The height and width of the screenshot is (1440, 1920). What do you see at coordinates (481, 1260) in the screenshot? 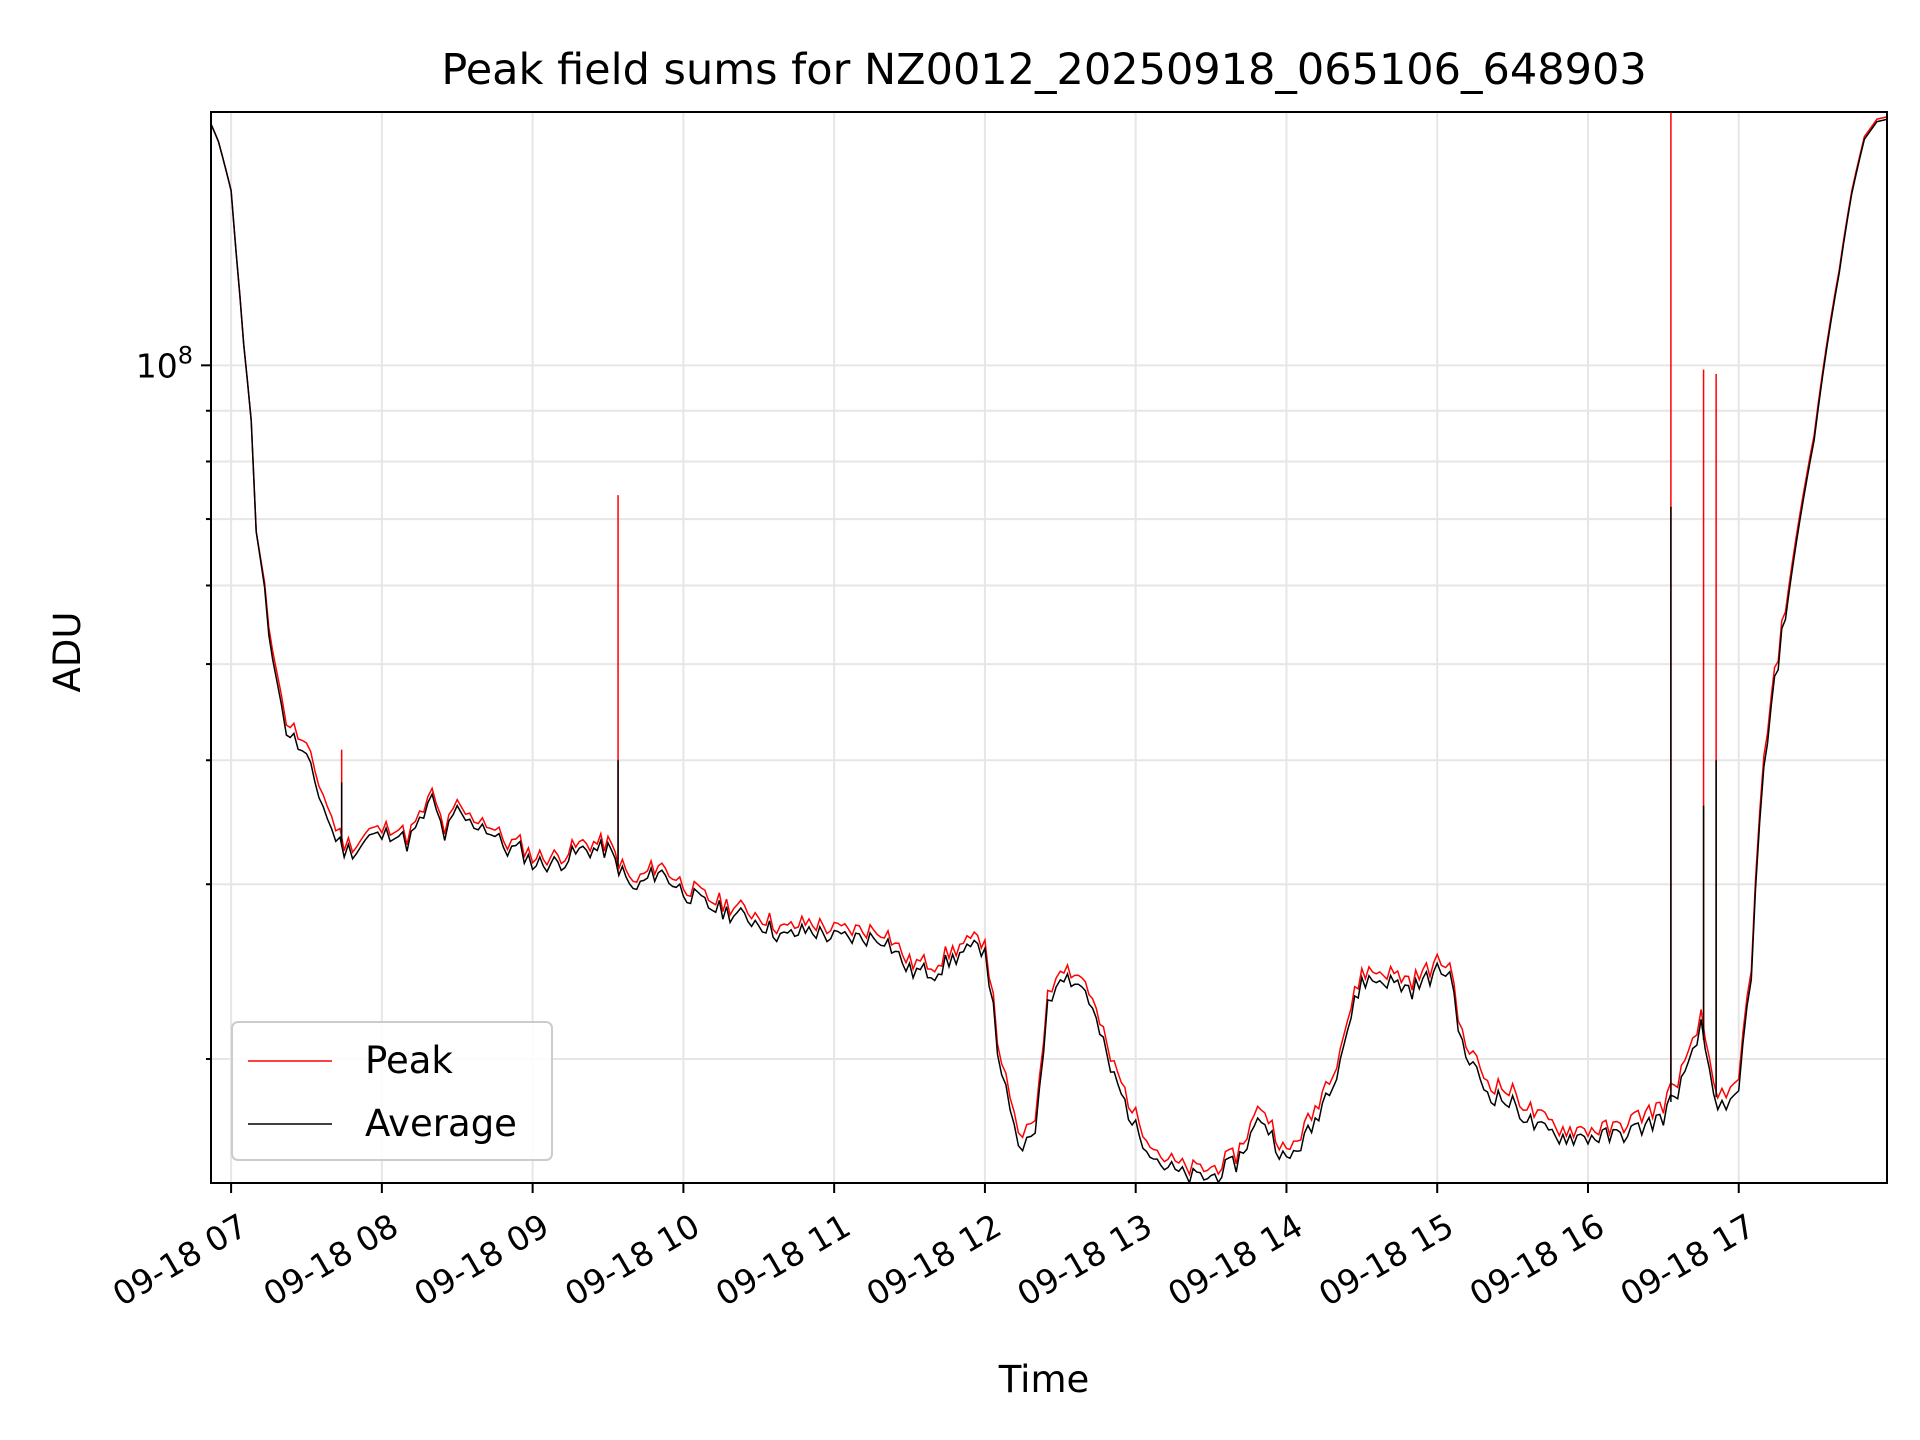
I see `x-tick-label: 09-18 09` at bounding box center [481, 1260].